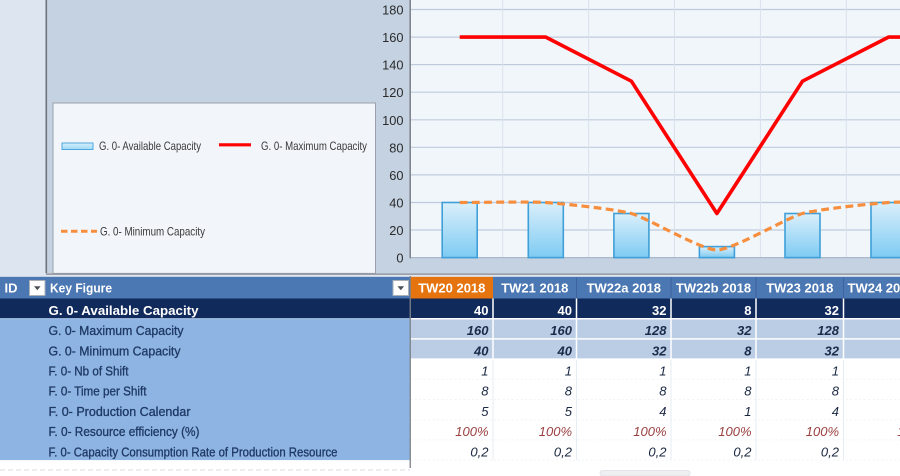 The image size is (900, 476). I want to click on svg-text: 180, so click(392, 10).